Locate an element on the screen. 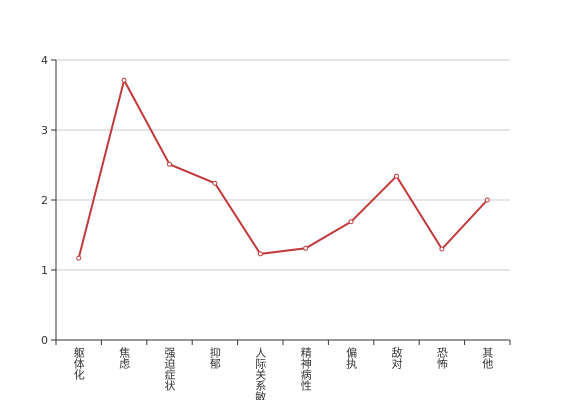 The image size is (567, 400). x-tick-label: 人际关系敏感 is located at coordinates (260, 373).